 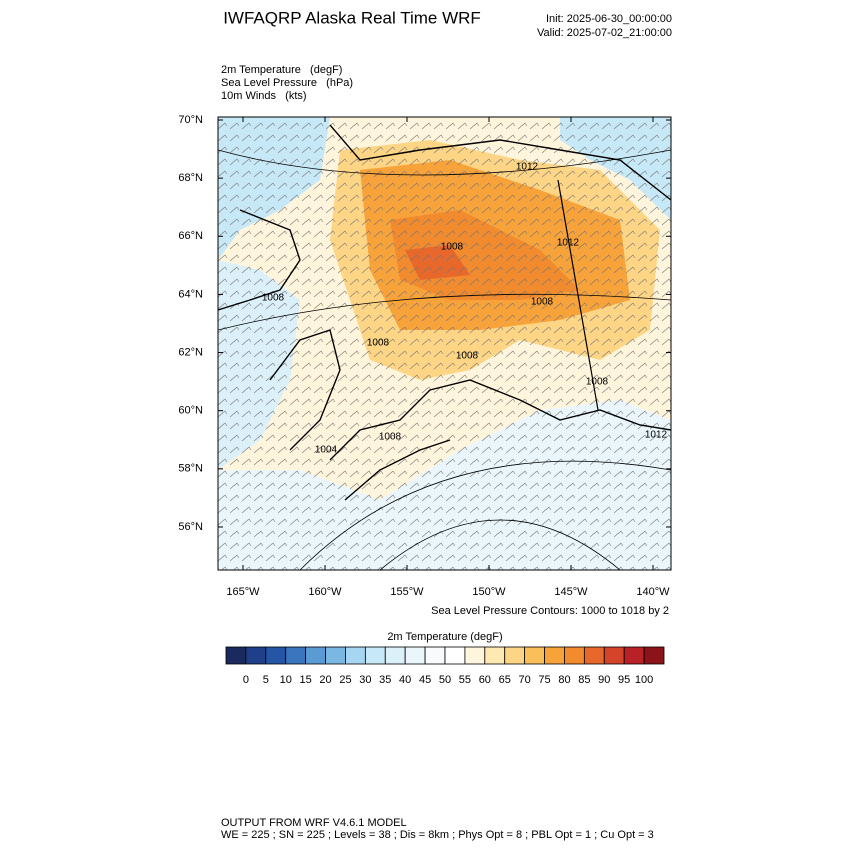 I want to click on lon-tick-label: 140°W, so click(x=653, y=592).